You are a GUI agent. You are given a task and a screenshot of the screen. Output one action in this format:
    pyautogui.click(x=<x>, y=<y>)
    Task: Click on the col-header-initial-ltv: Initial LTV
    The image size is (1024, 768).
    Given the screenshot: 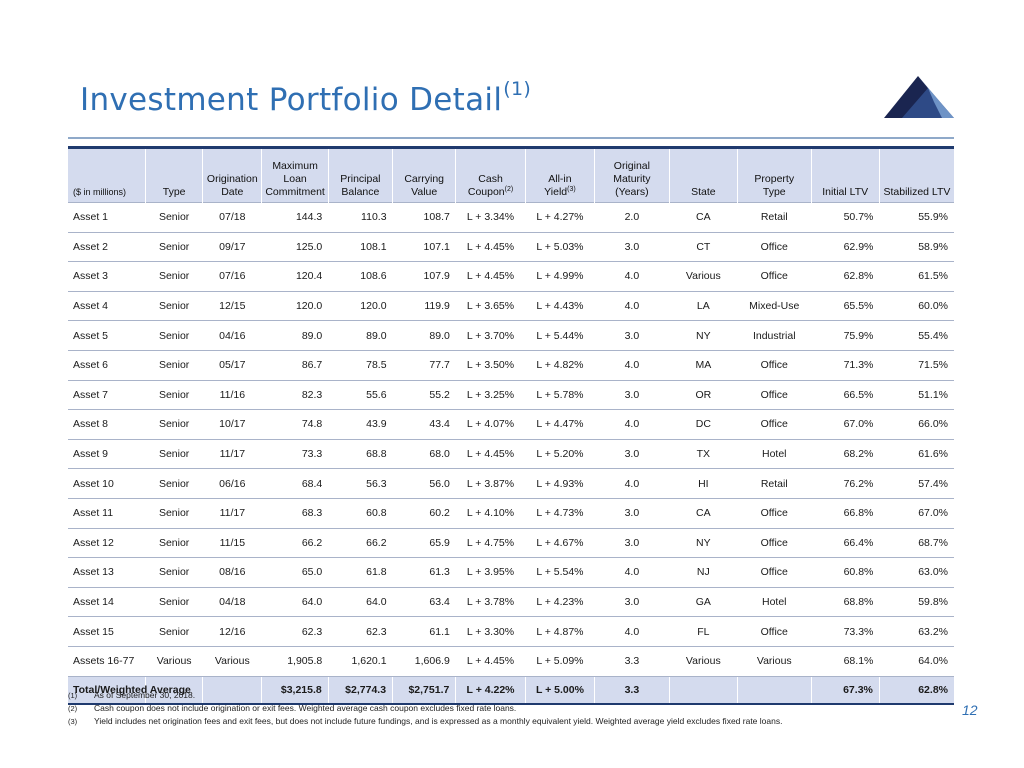 What is the action you would take?
    pyautogui.click(x=845, y=174)
    